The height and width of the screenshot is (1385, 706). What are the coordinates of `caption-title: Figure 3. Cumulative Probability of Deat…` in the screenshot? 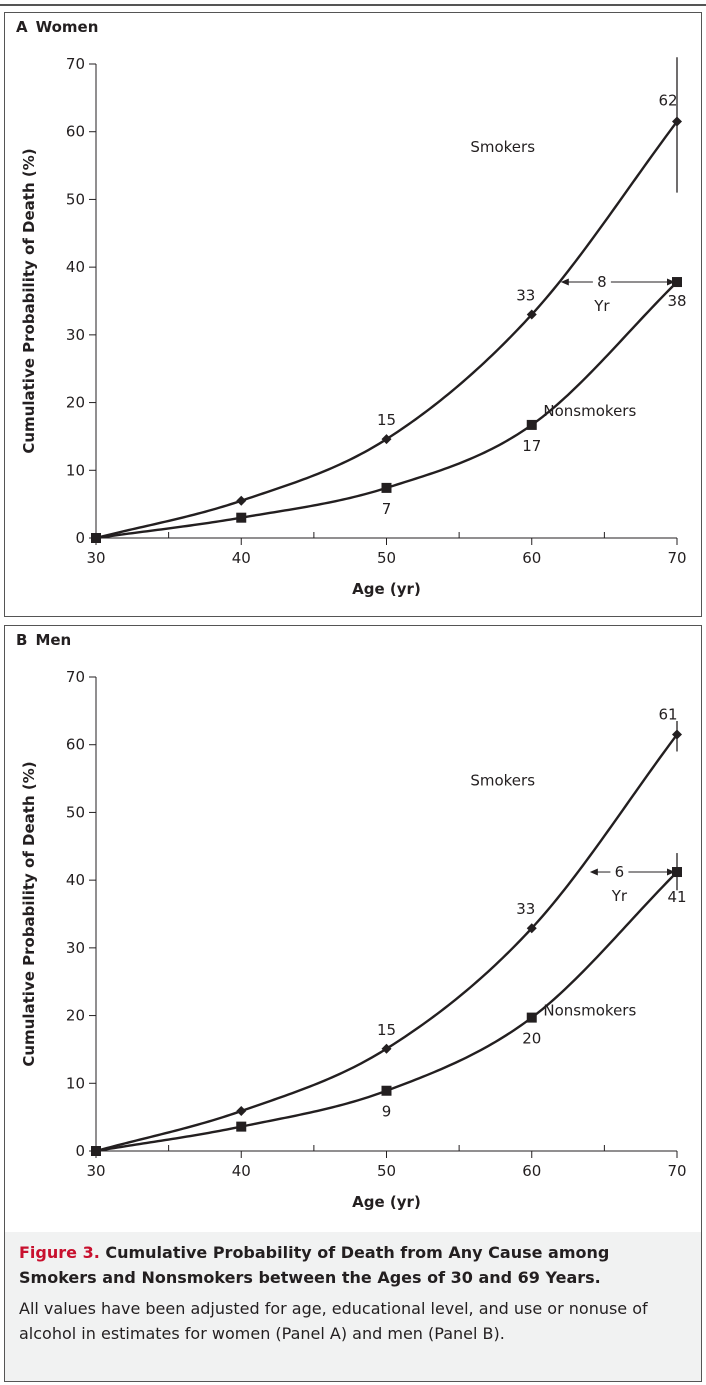 It's located at (353, 1265).